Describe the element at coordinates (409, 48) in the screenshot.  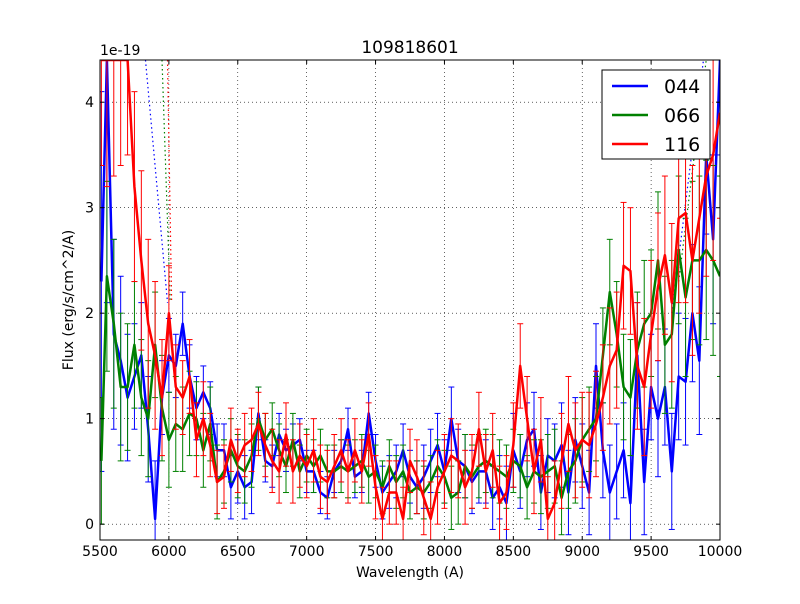
I see `chart-title: 109818601` at that location.